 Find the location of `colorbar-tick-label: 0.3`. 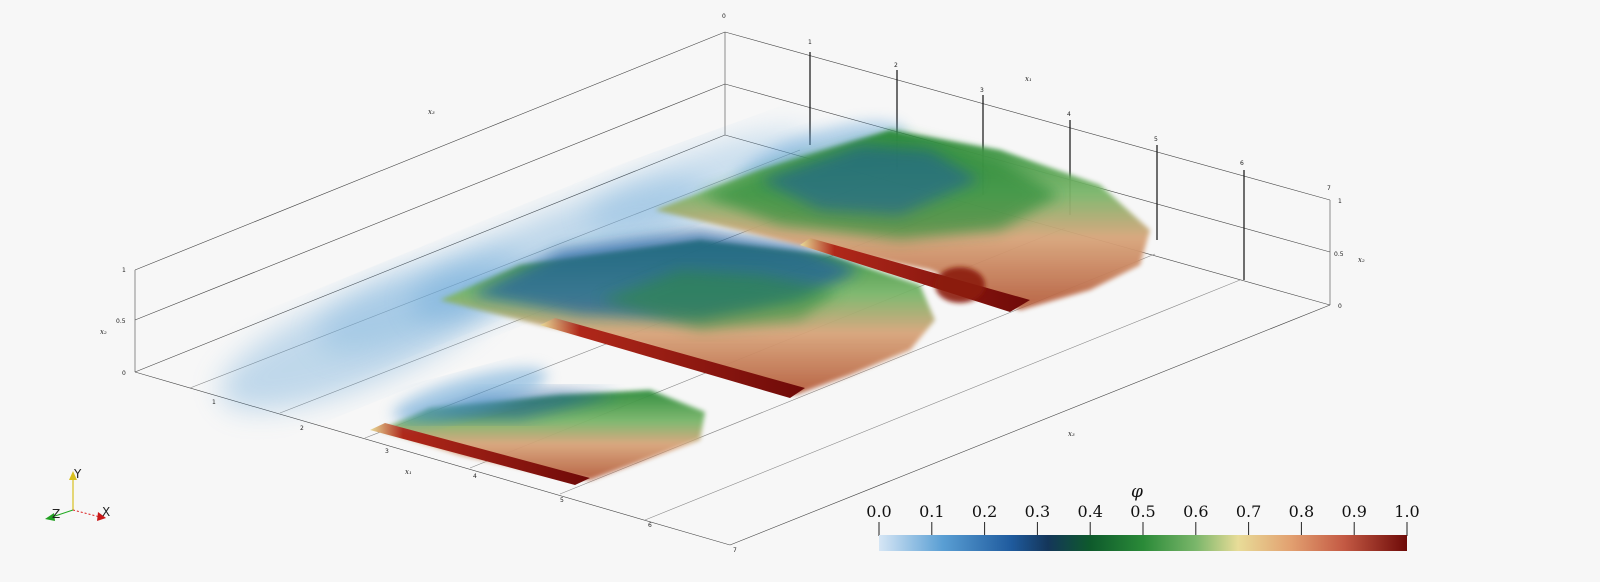

colorbar-tick-label: 0.3 is located at coordinates (1037, 511).